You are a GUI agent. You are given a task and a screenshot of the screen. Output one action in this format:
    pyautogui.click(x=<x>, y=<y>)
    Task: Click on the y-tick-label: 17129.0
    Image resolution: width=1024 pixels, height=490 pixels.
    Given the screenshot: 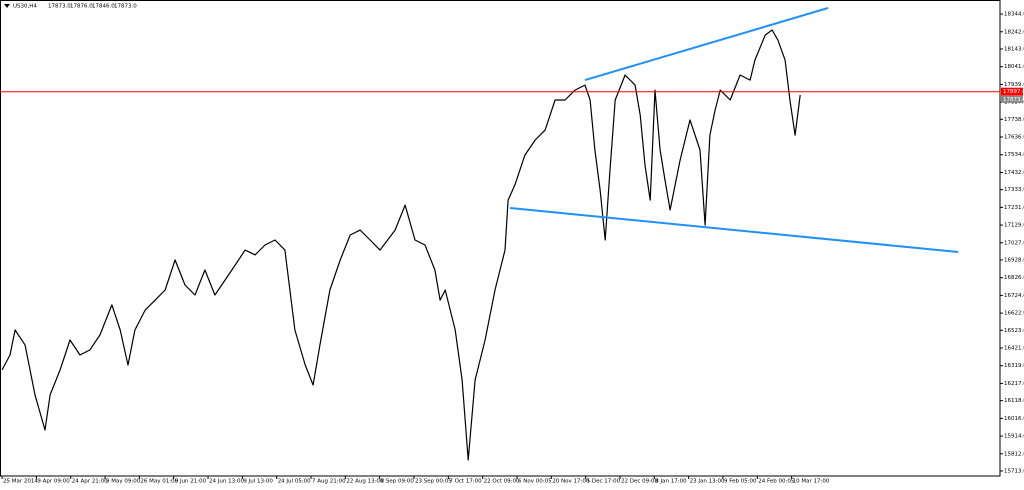 What is the action you would take?
    pyautogui.click(x=1014, y=226)
    